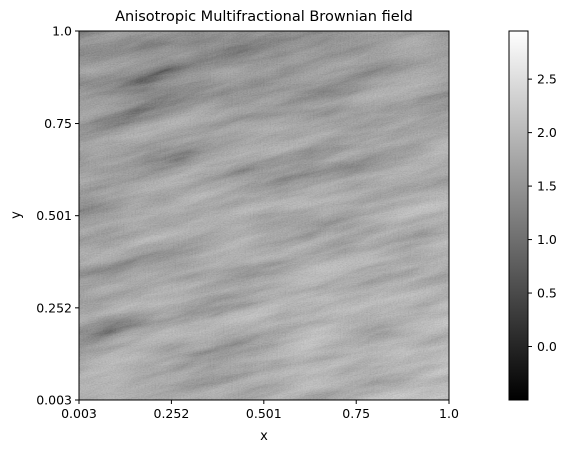 This screenshot has height=453, width=569. What do you see at coordinates (264, 436) in the screenshot?
I see `x-axis-label: x` at bounding box center [264, 436].